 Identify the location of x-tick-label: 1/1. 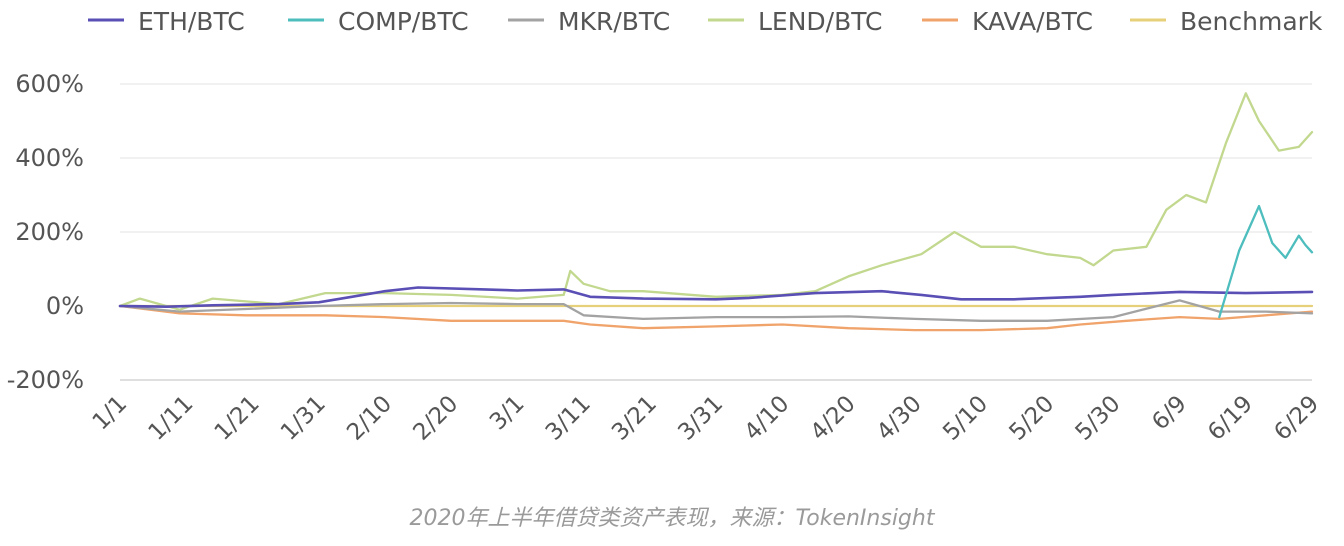
(110, 413).